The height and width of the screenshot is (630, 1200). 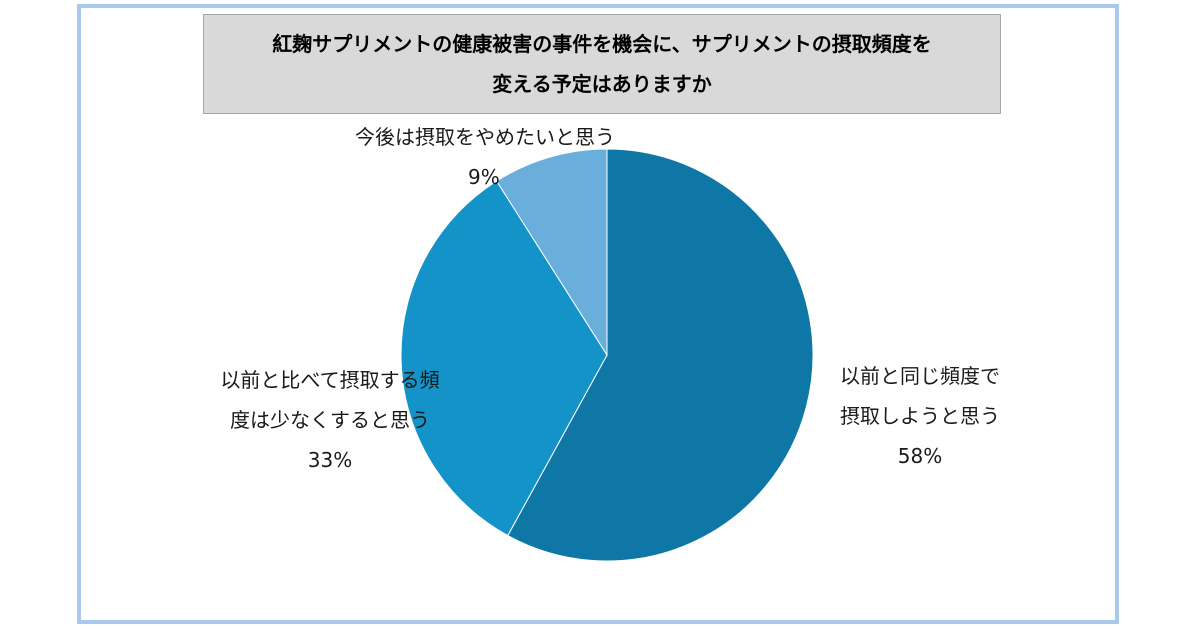 I want to click on chart-title-line-1: 紅麹サプリメントの健康被害の事件を機会に、サプリメントの摂取頻度を, so click(x=602, y=44).